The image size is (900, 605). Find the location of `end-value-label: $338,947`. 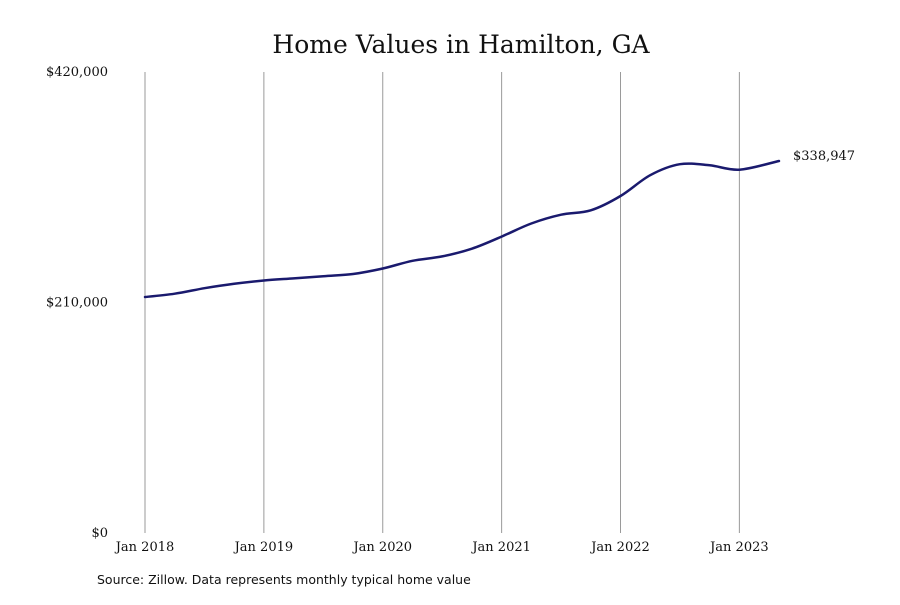

end-value-label: $338,947 is located at coordinates (824, 156).